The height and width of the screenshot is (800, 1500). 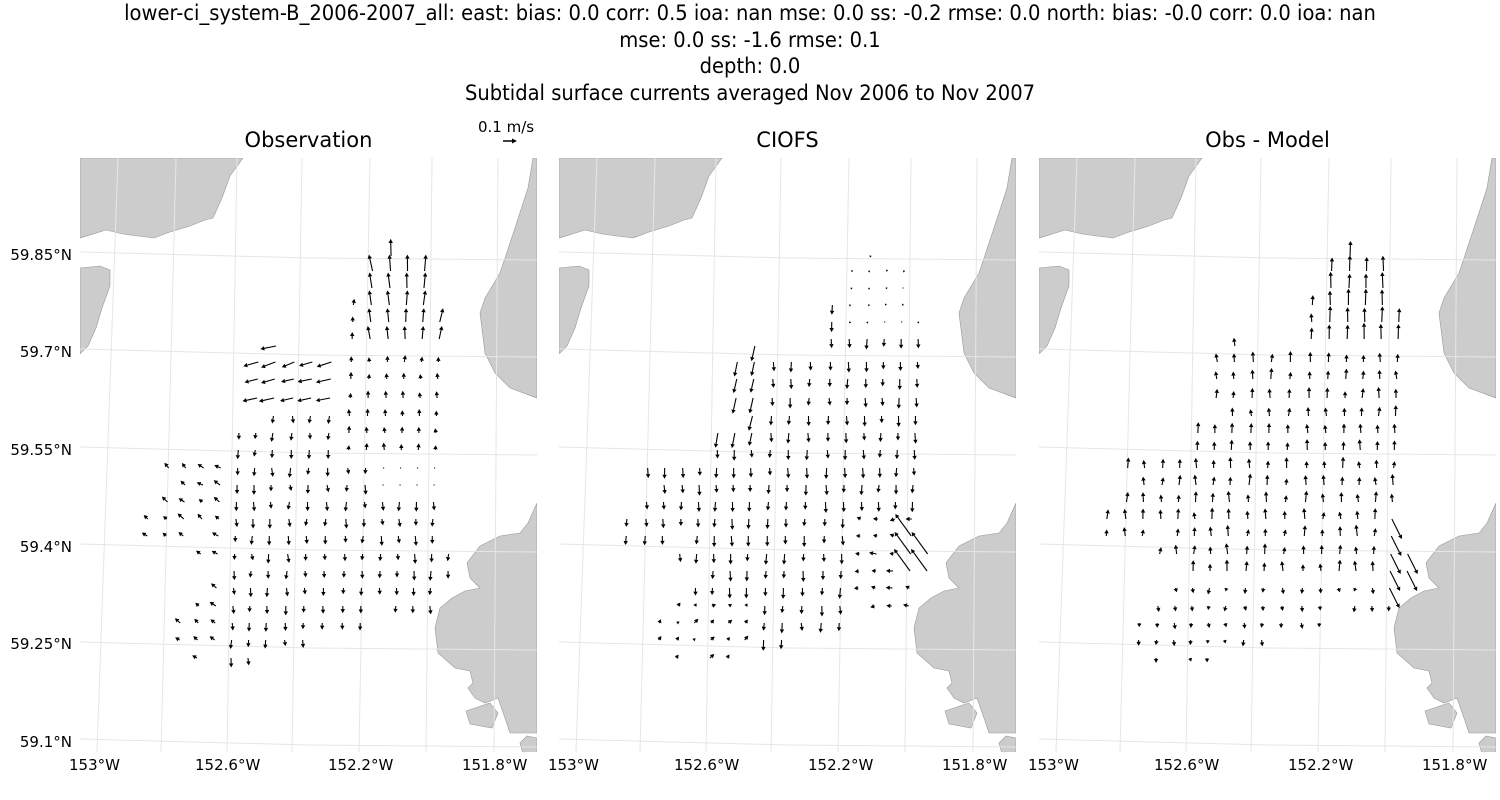 What do you see at coordinates (41, 450) in the screenshot?
I see `y-tick-59-55: 59.55°N` at bounding box center [41, 450].